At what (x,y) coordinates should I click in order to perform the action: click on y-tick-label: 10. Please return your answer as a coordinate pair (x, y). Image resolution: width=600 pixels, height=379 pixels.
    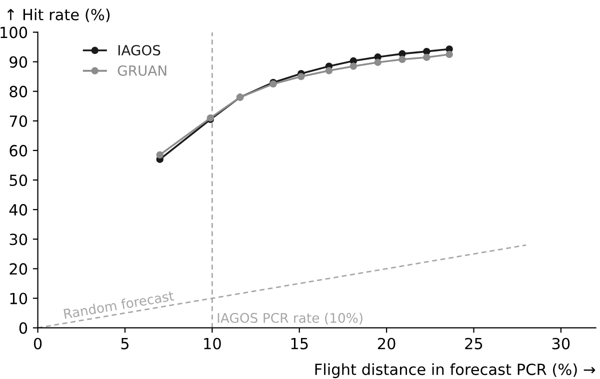
    Looking at the image, I should click on (19, 298).